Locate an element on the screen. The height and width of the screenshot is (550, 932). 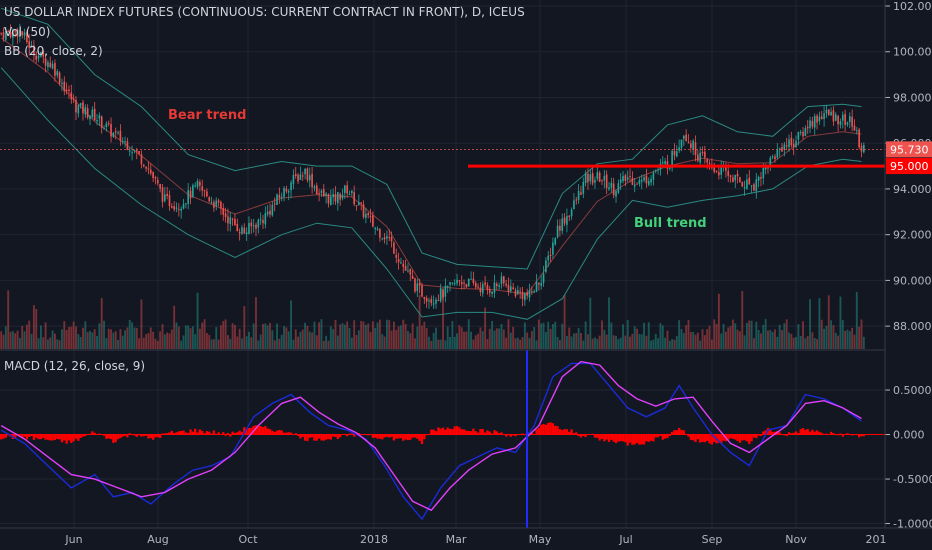
x-tick-label: Nov is located at coordinates (796, 539).